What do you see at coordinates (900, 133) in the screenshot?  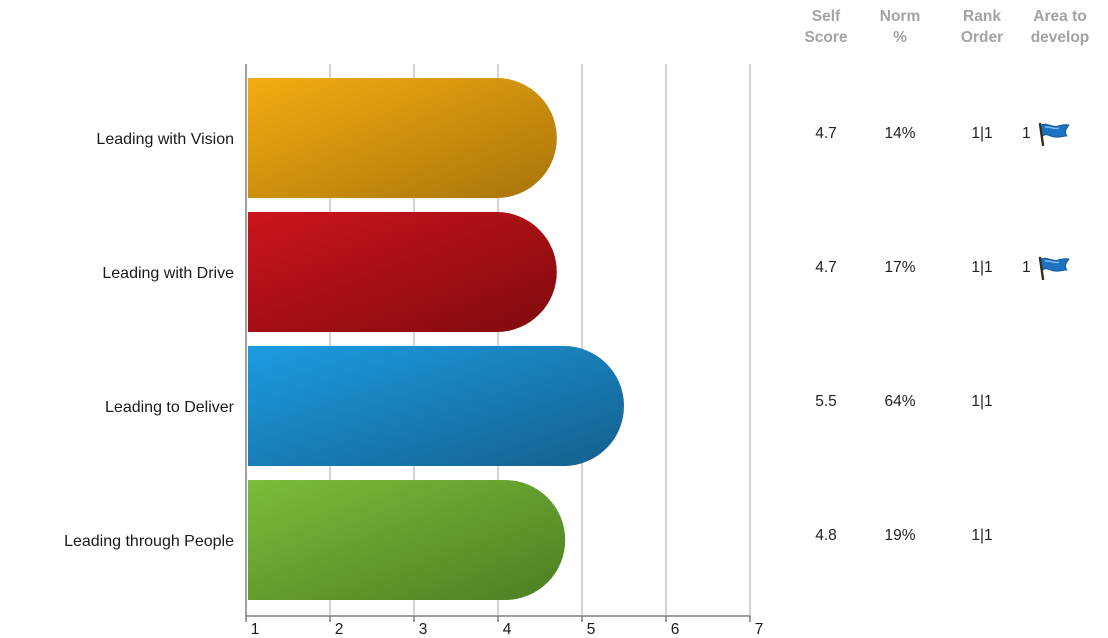 I see `norm-percent-cell: 14%` at bounding box center [900, 133].